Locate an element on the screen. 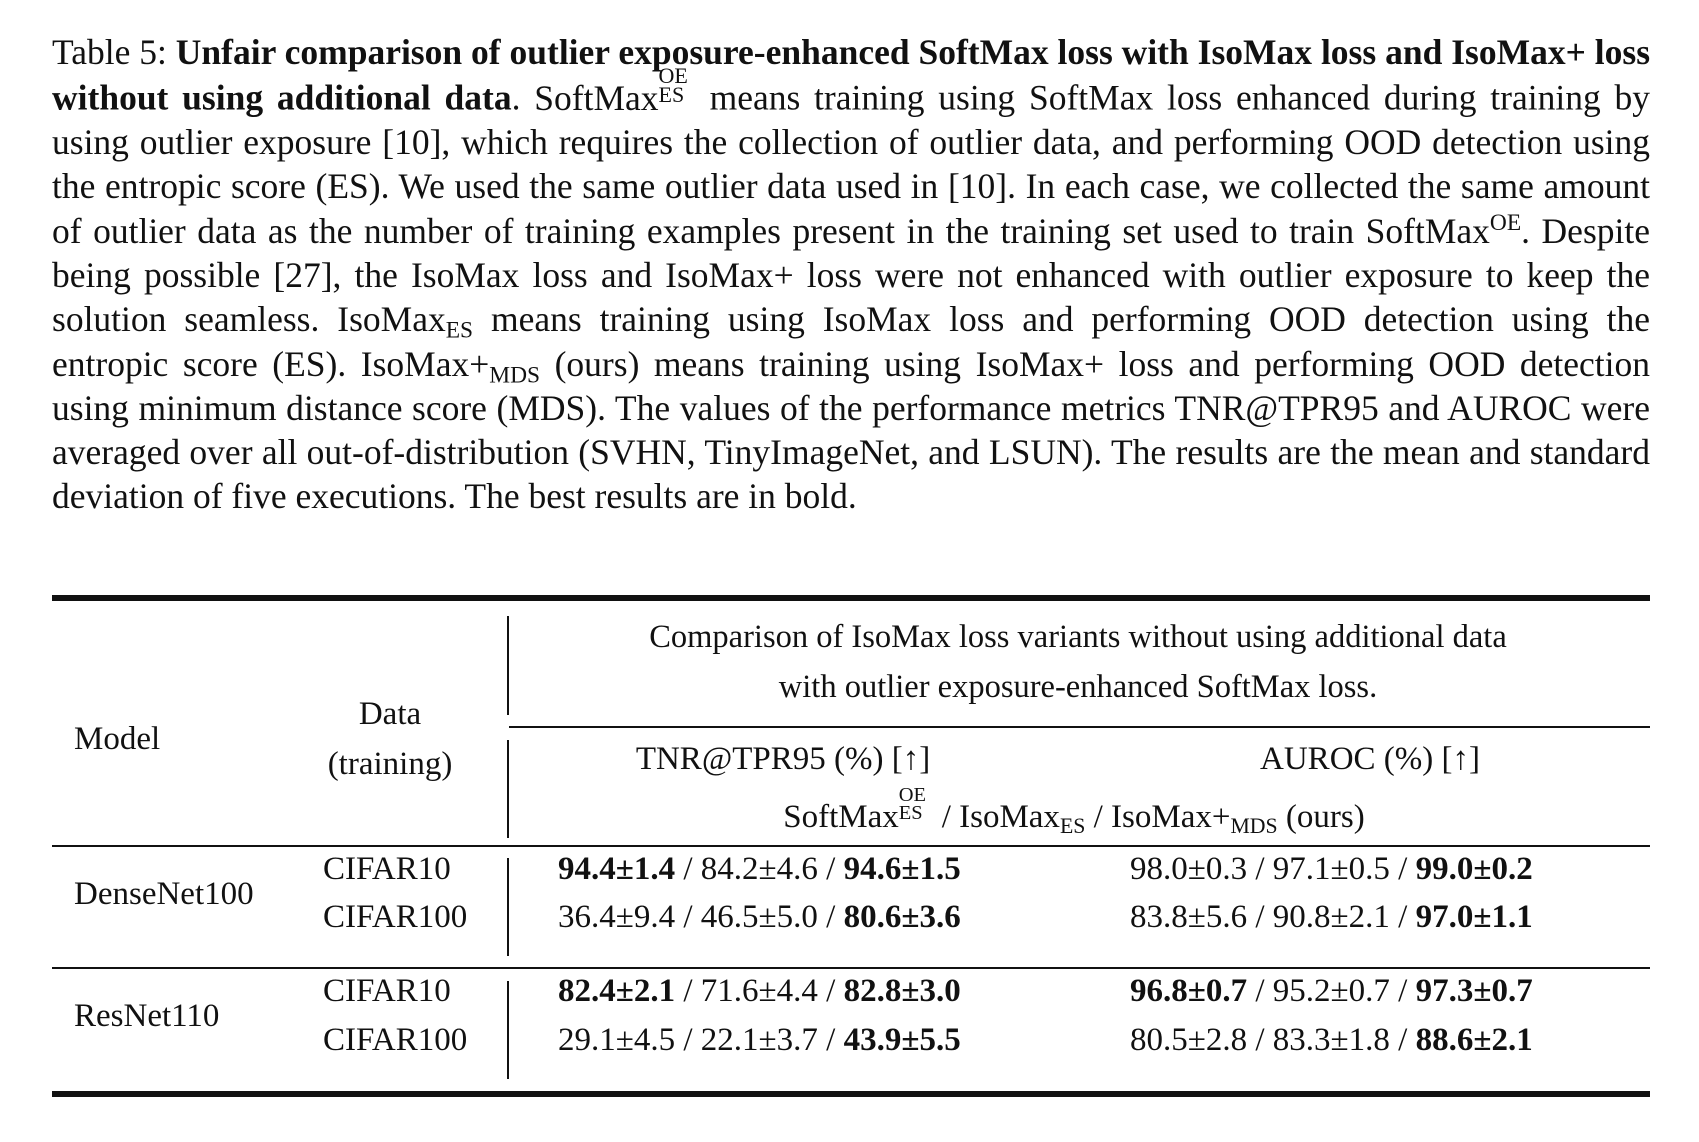 Image resolution: width=1699 pixels, height=1142 pixels. term-isomaxplus-sub: MDS is located at coordinates (515, 375).